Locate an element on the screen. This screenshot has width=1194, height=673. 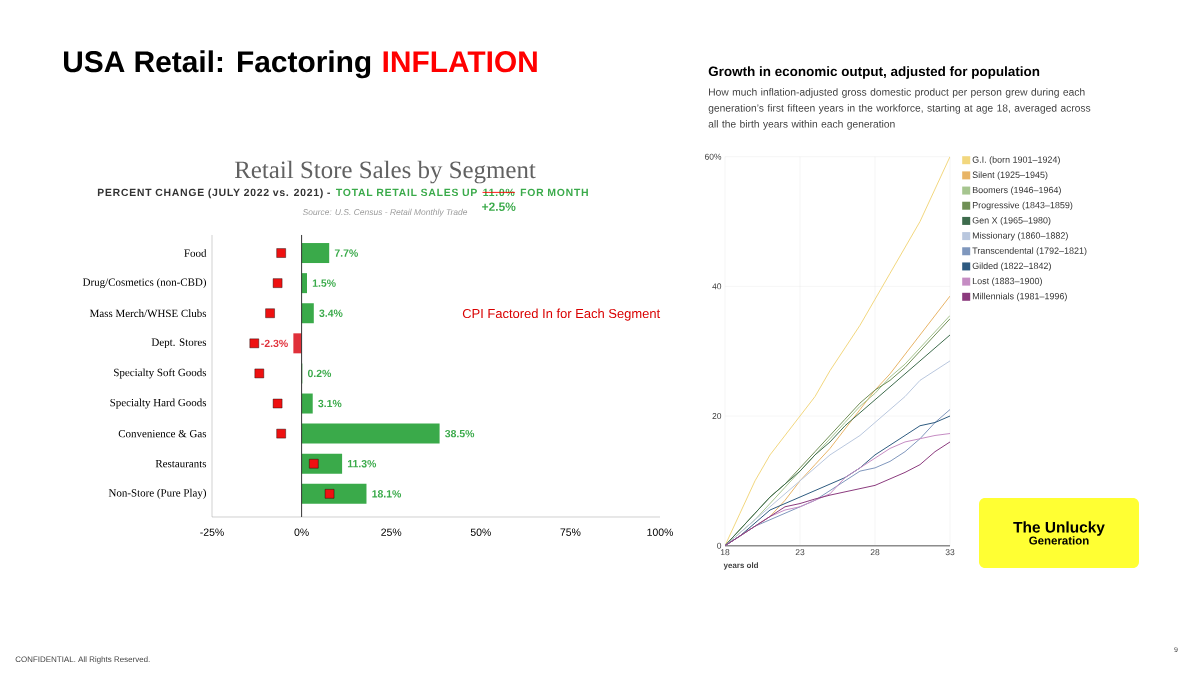
legend-label: Lost (1883–1900) is located at coordinates (1007, 281).